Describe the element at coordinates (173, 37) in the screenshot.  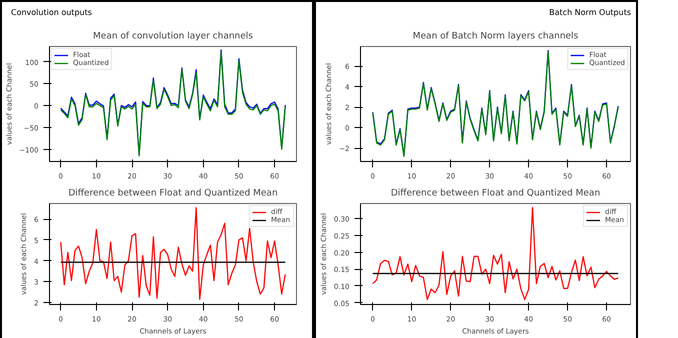
I see `chart-title: Mean of convolution layer channels` at that location.